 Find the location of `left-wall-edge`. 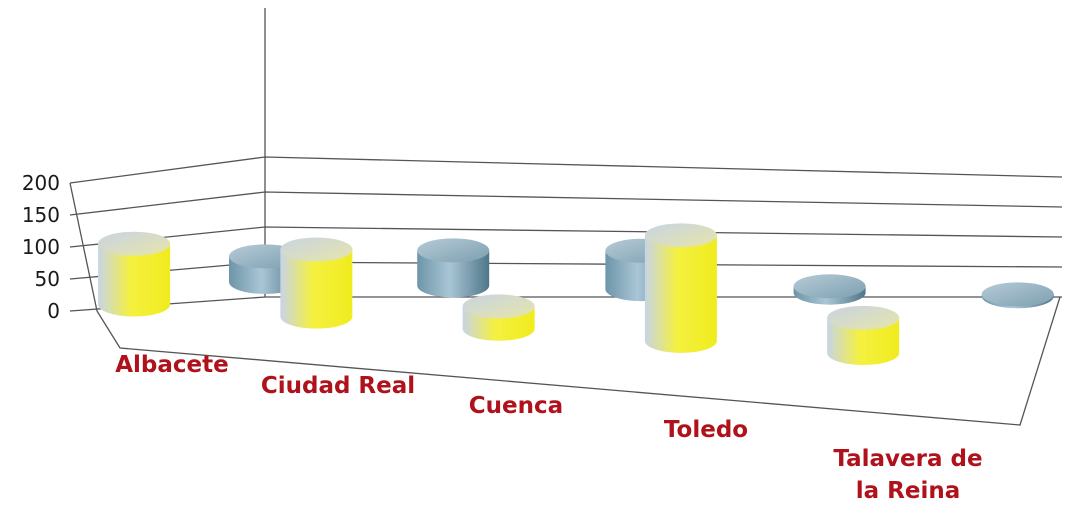

left-wall-edge is located at coordinates (83, 247).